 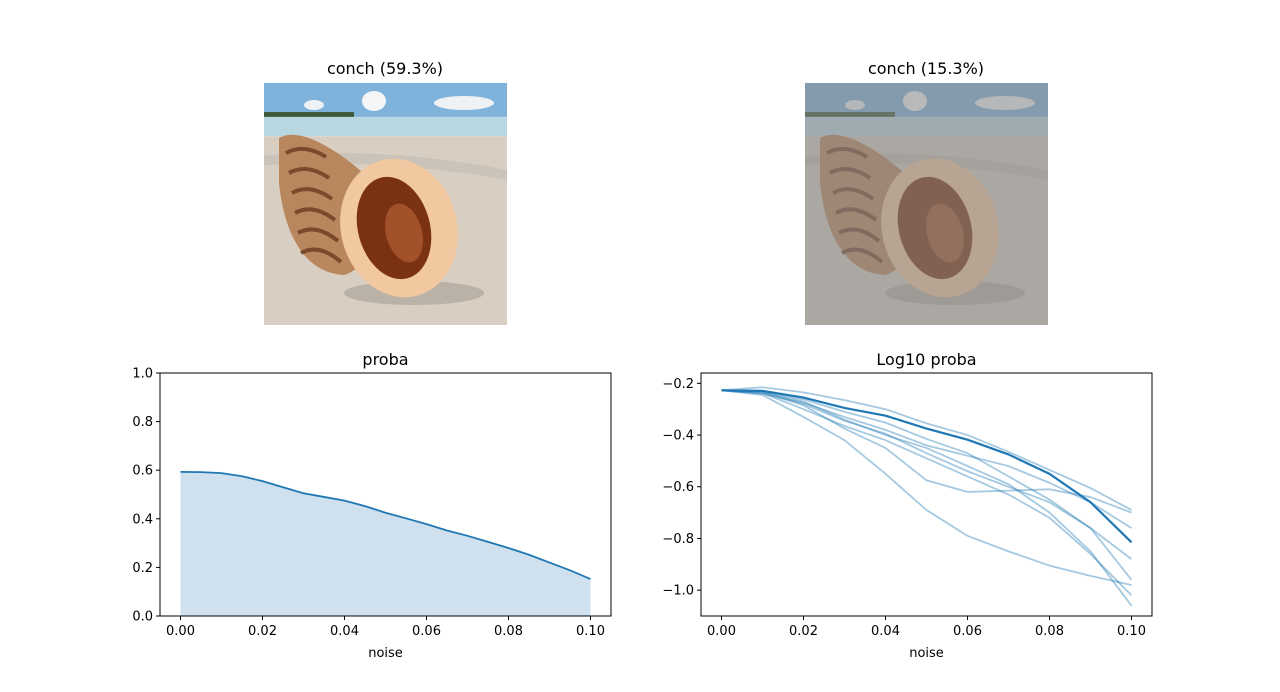 I want to click on y-tick-label: 0.2, so click(x=142, y=568).